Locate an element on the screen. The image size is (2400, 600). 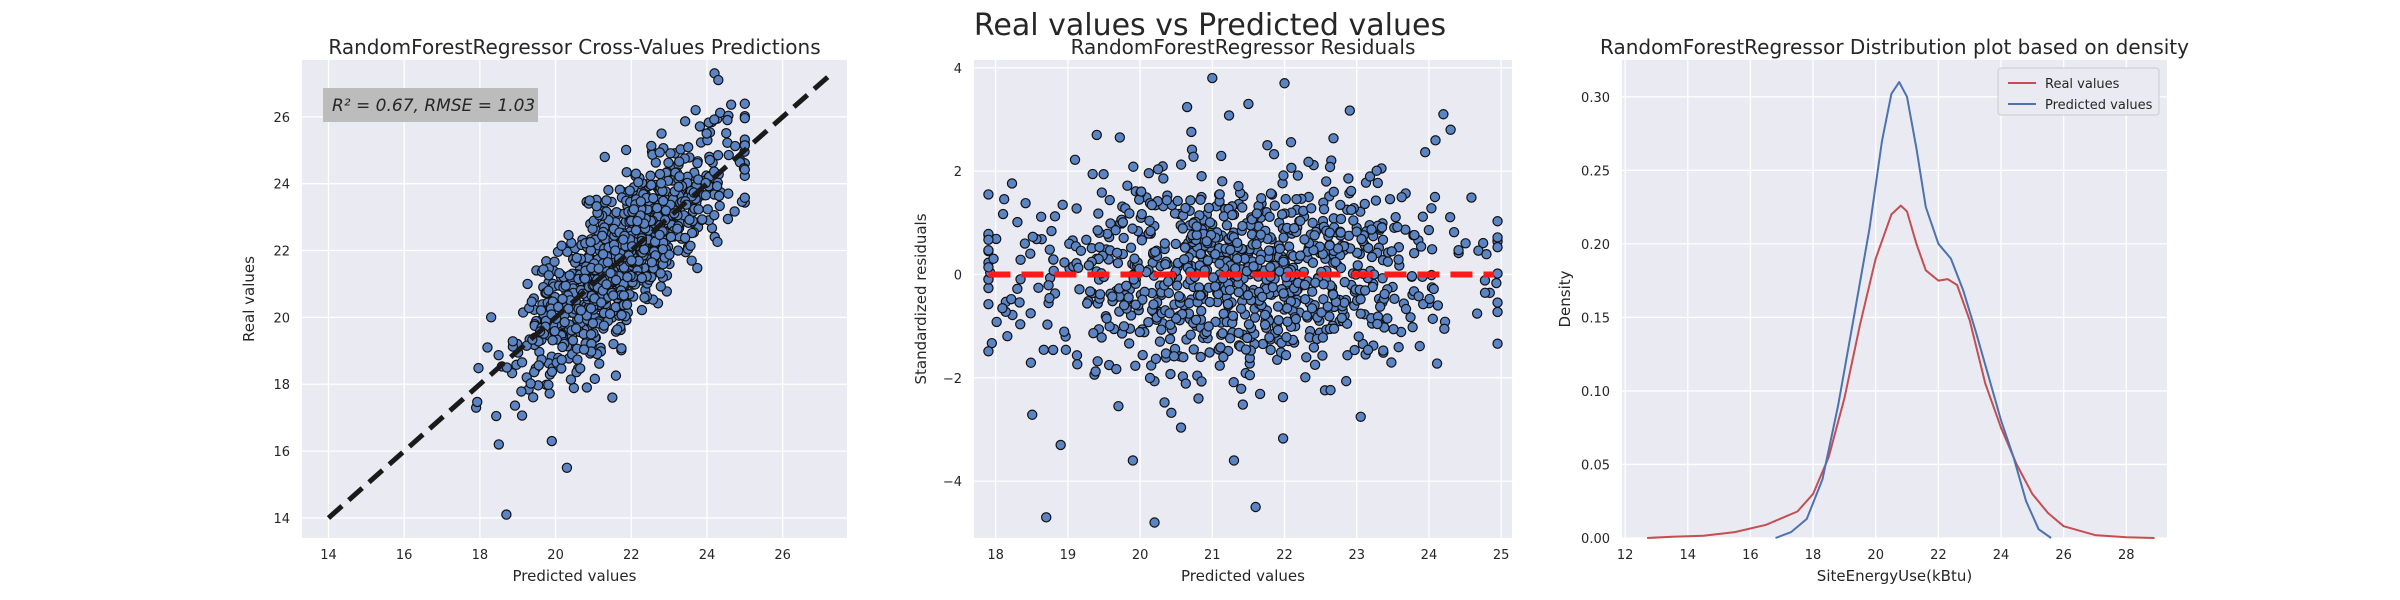
x-tick-label: 14 is located at coordinates (1688, 555).